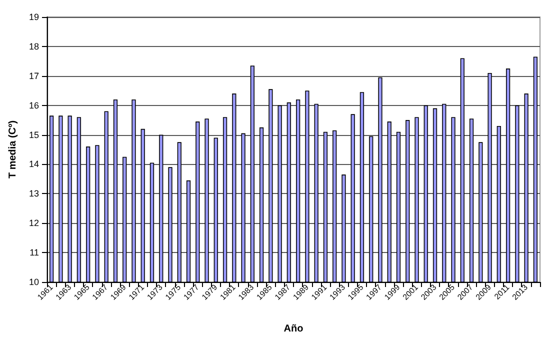 The width and height of the screenshot is (550, 342). I want to click on y-tick-label: 11, so click(34, 253).